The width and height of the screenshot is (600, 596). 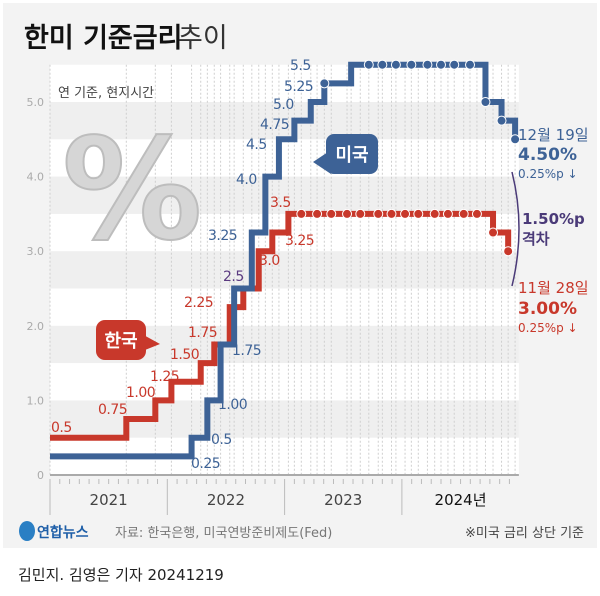 I want to click on us-end-date: 12월 19일, so click(x=553, y=135).